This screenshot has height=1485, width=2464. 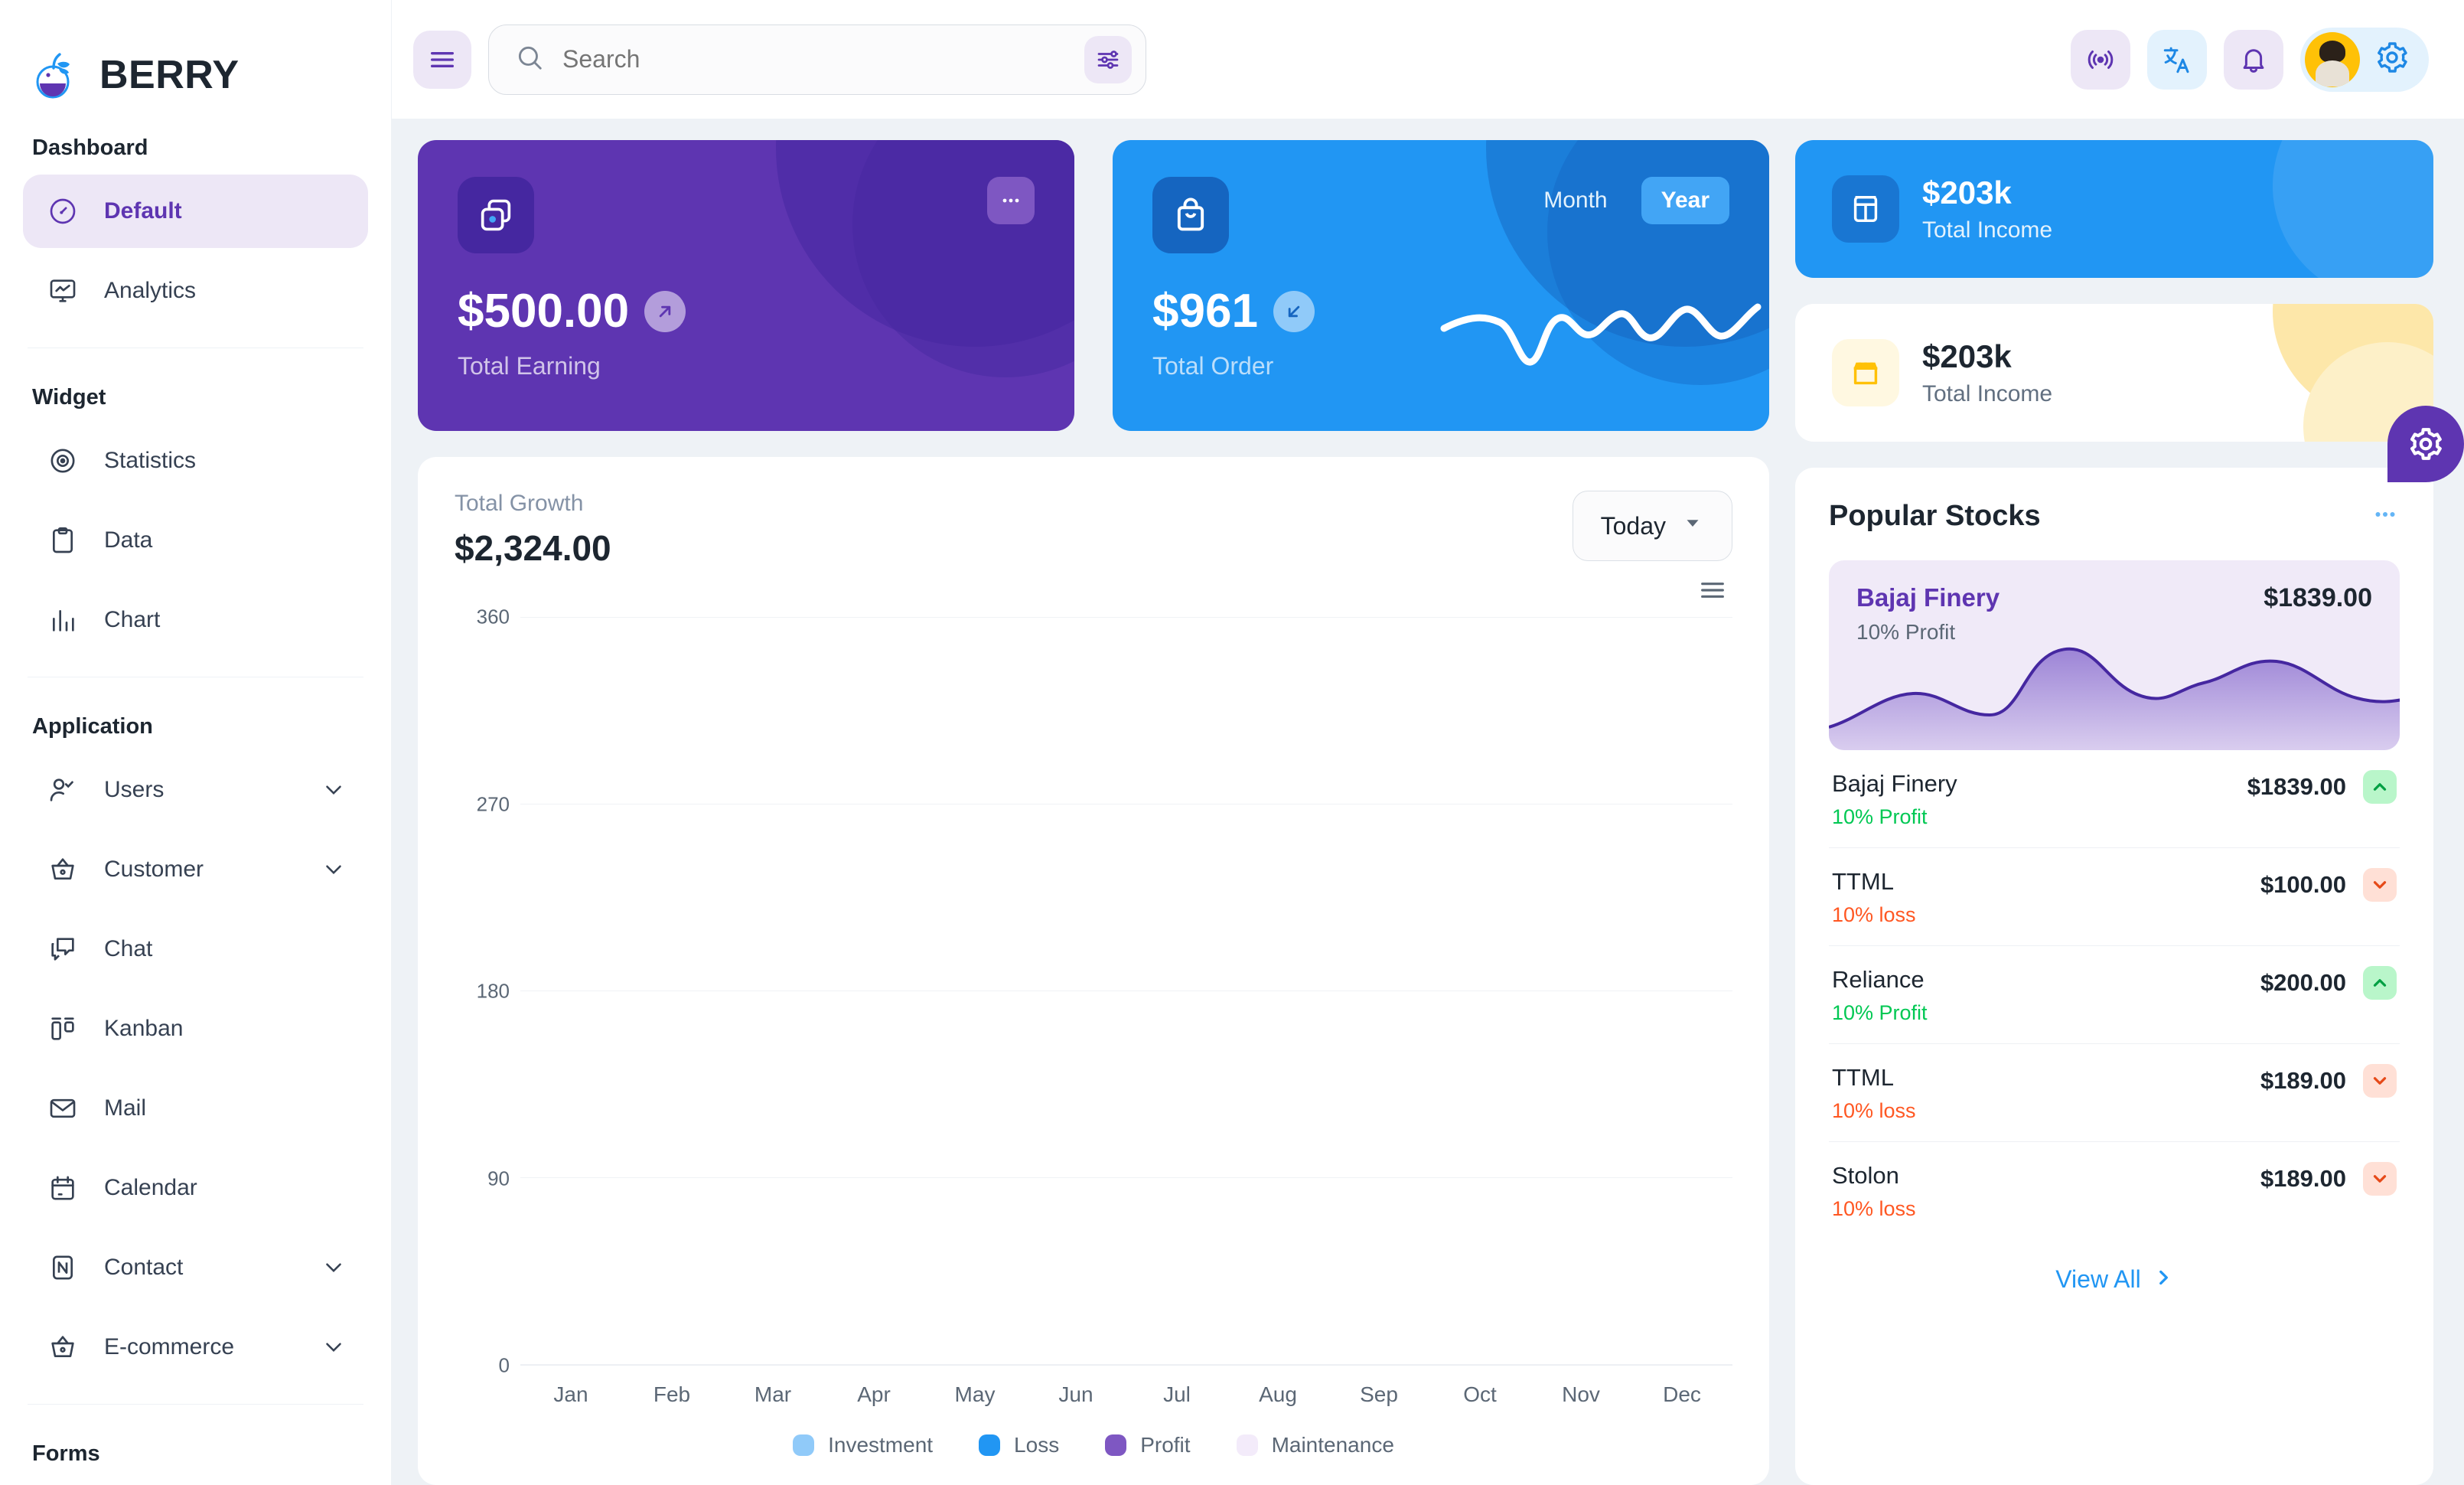 What do you see at coordinates (1247, 1445) in the screenshot?
I see `legend-swatch` at bounding box center [1247, 1445].